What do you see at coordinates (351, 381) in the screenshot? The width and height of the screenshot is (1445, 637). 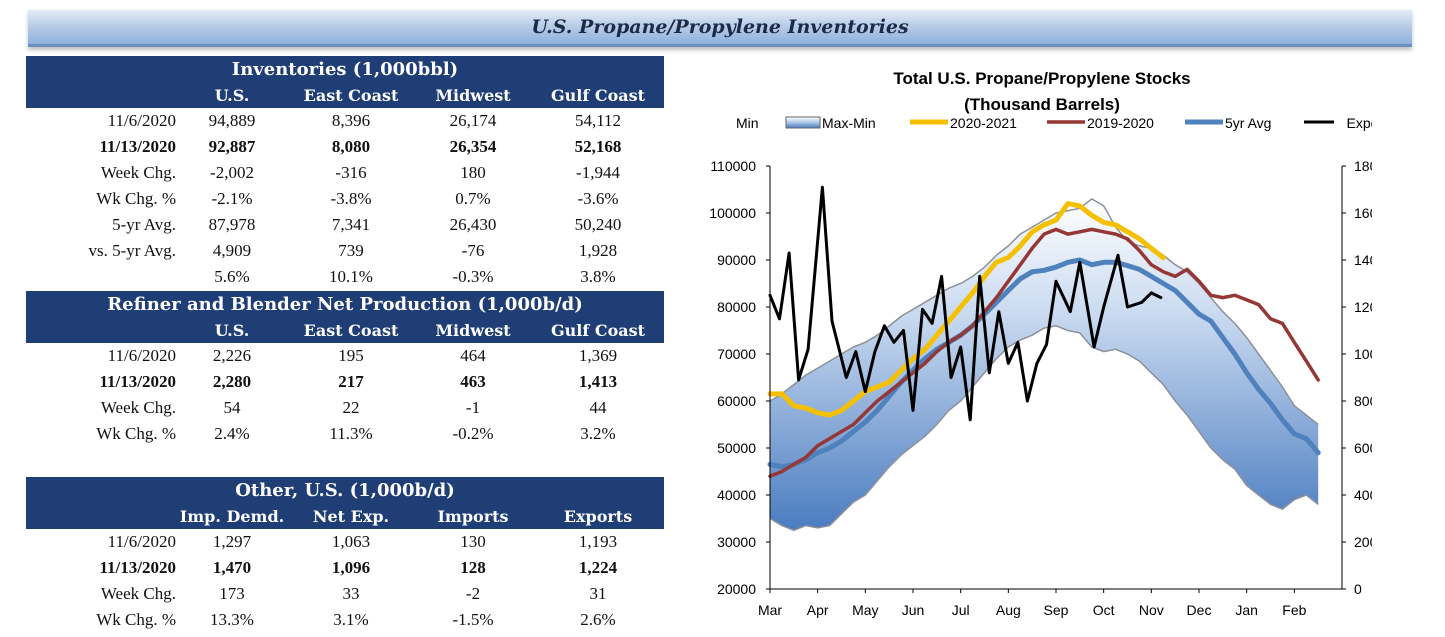 I see `table-cell: 217` at bounding box center [351, 381].